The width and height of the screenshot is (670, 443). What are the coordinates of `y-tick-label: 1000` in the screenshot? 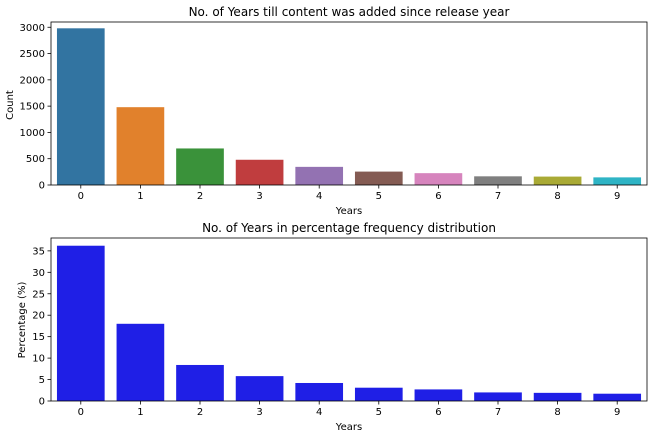 It's located at (32, 133).